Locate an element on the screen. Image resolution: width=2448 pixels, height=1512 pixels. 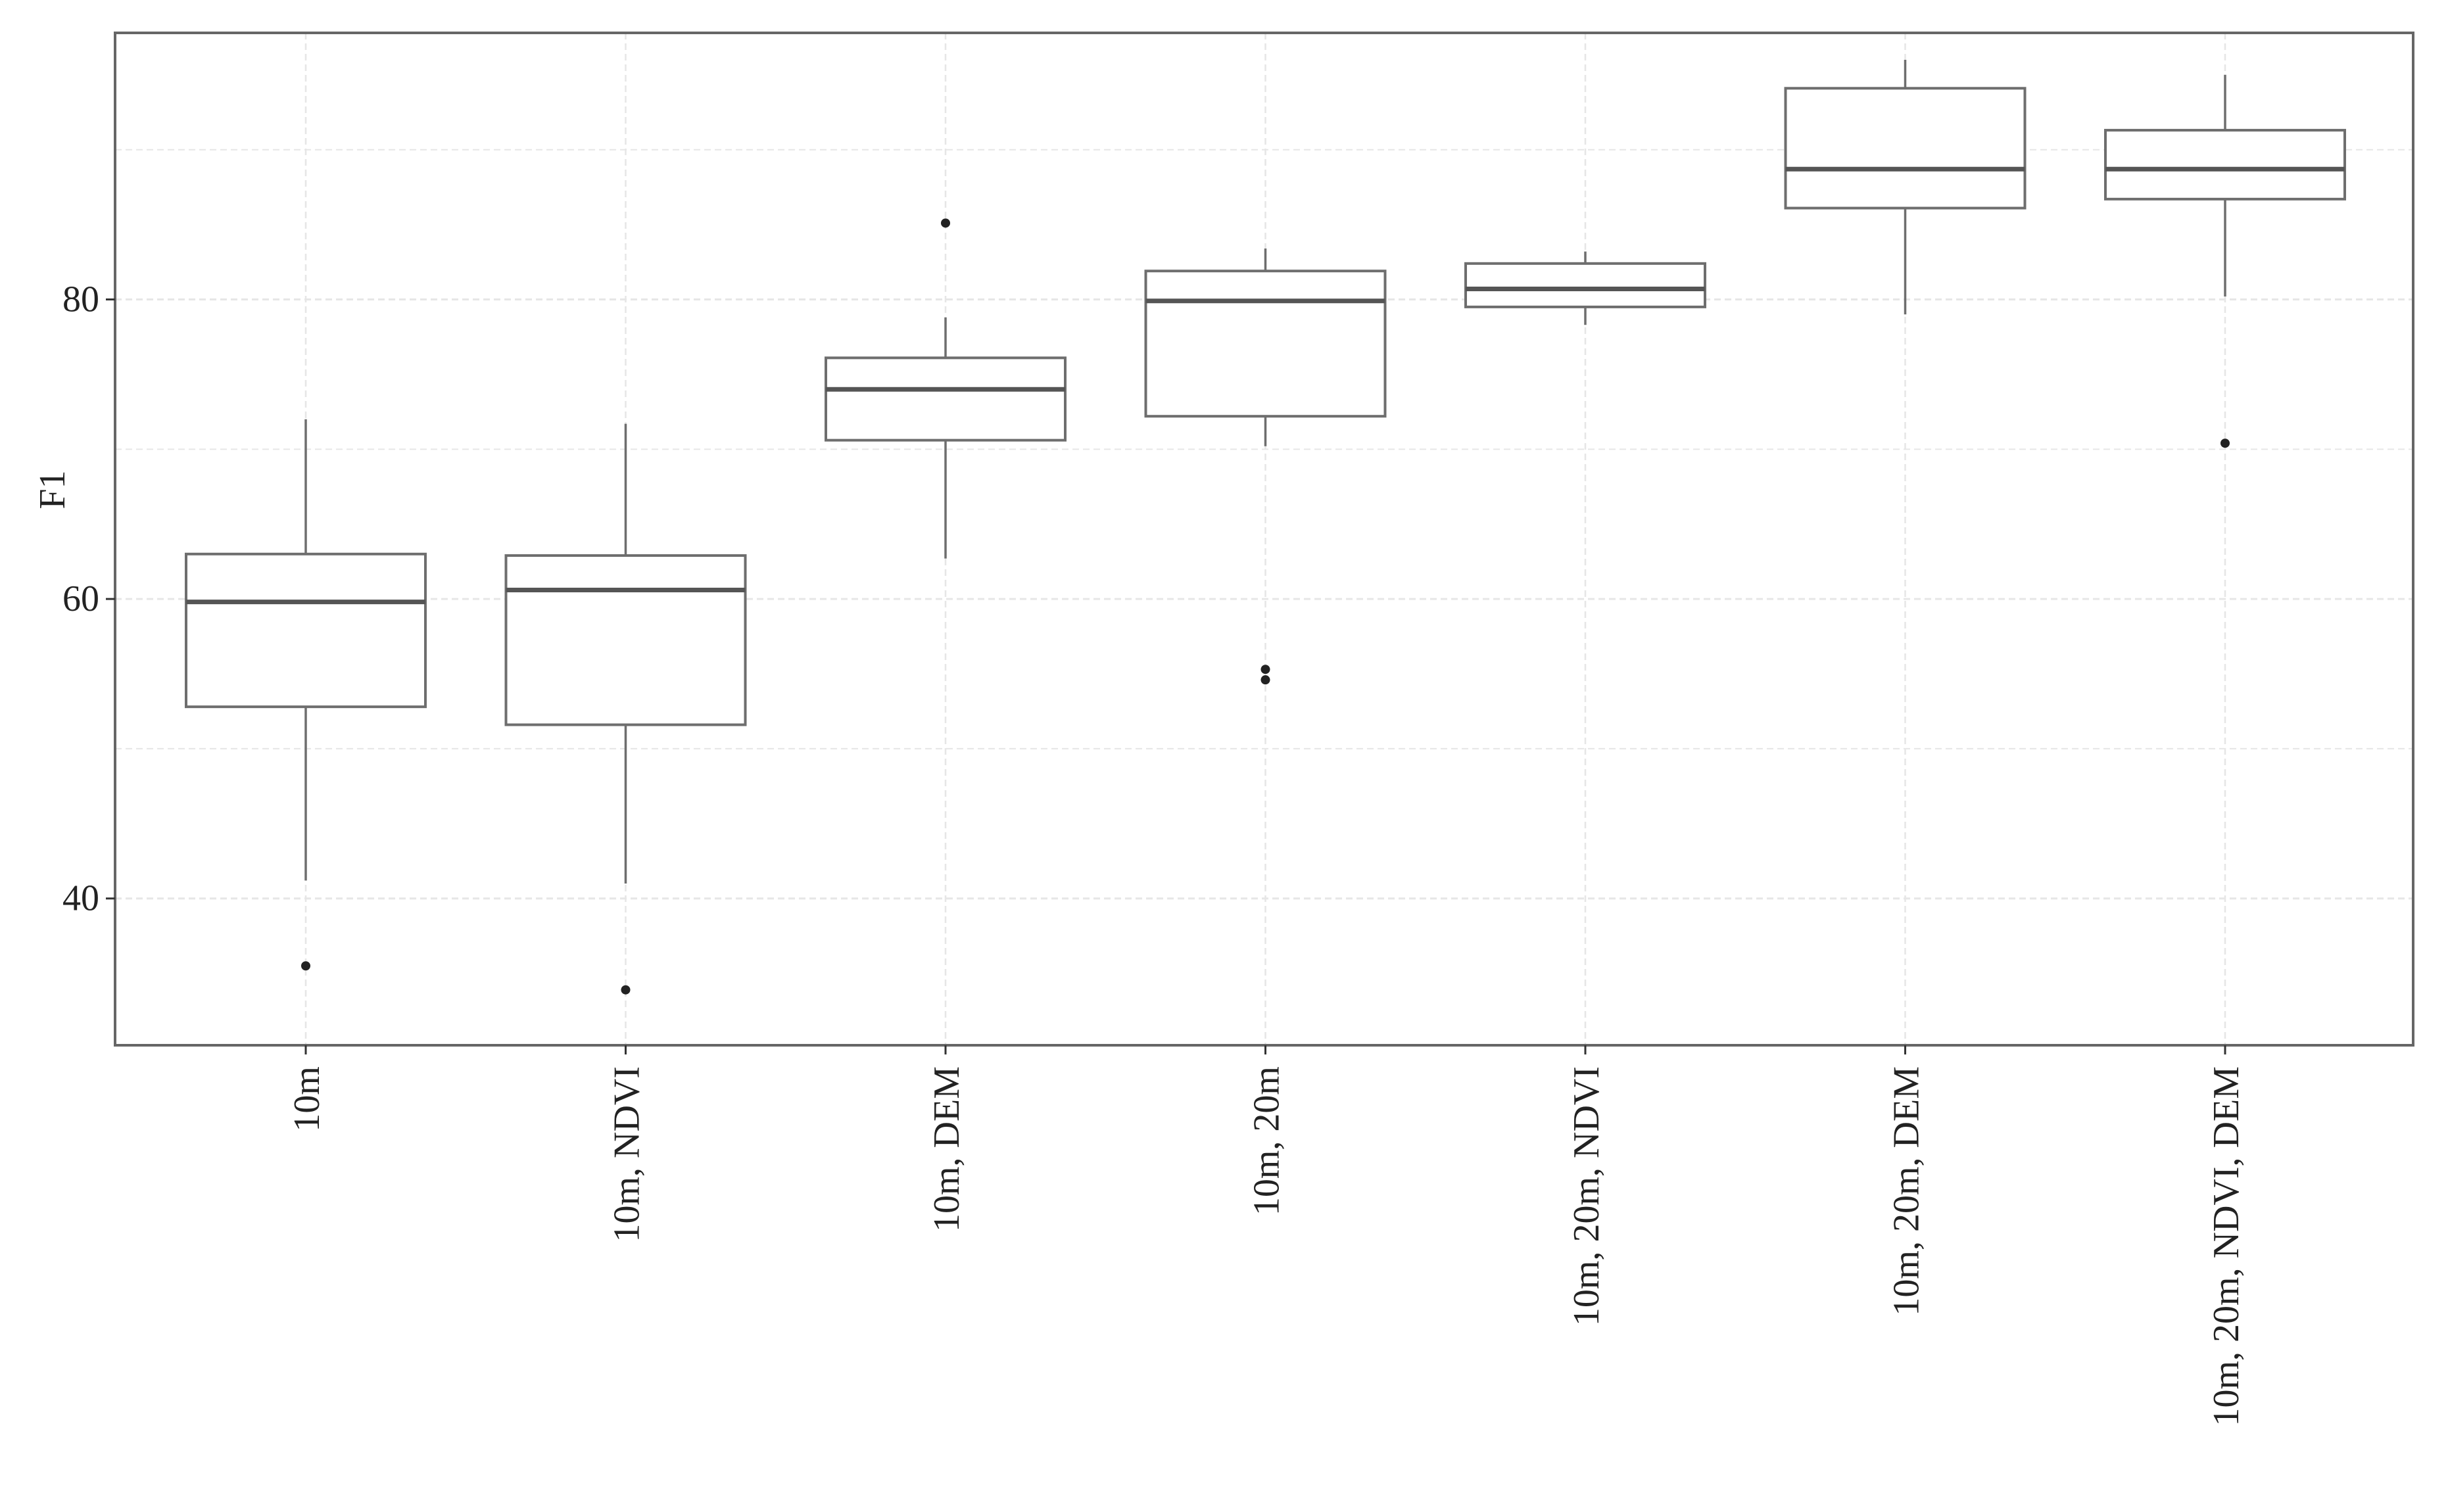
y-axis: 40 60 80 is located at coordinates (88, 599).